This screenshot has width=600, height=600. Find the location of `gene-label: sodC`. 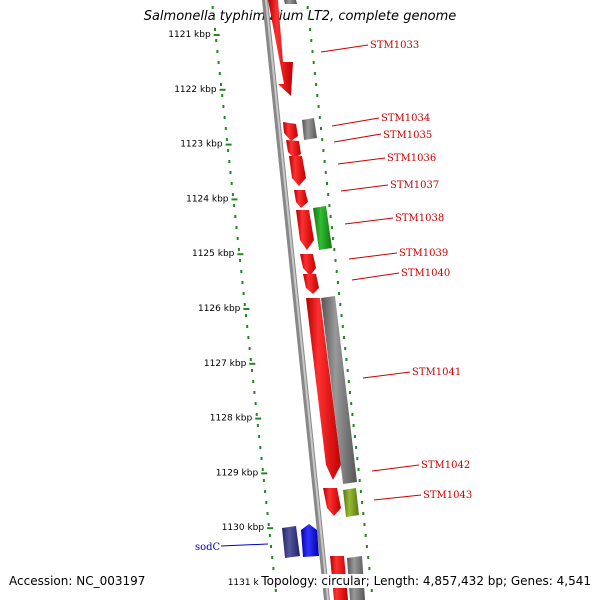

gene-label: sodC is located at coordinates (208, 547).